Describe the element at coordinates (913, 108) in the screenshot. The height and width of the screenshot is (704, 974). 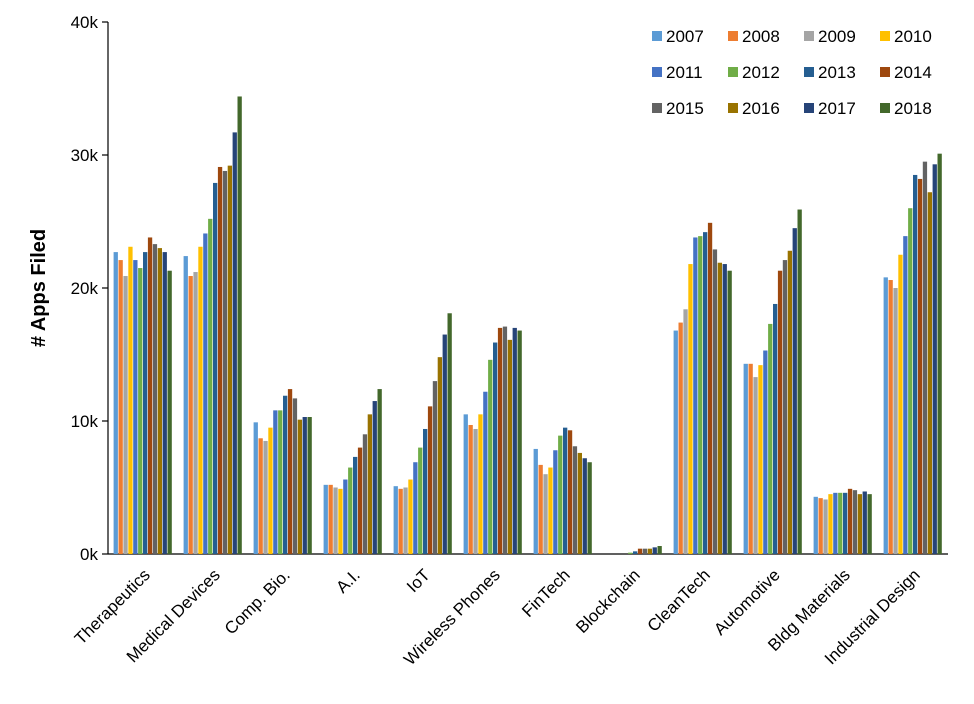
I see `legend-label: 2018` at that location.